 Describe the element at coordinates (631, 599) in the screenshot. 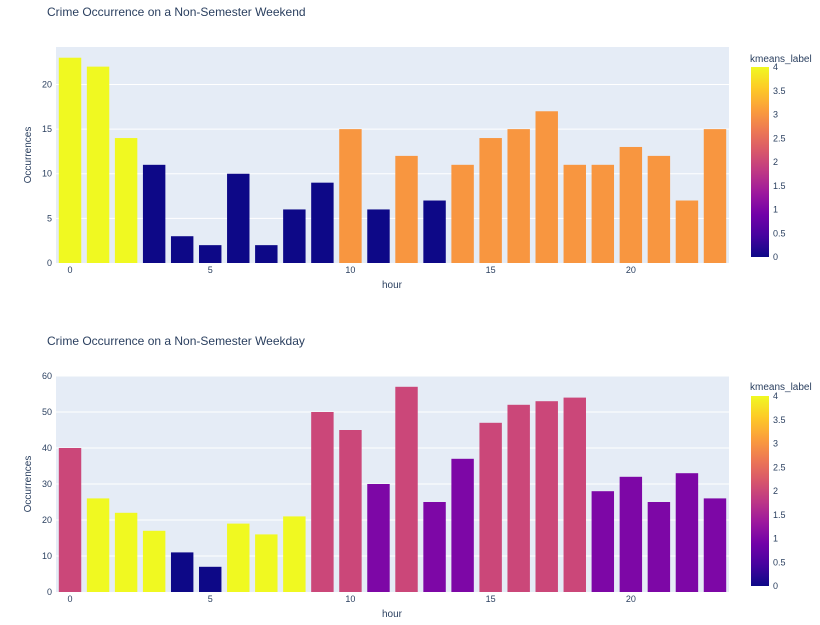

I see `weekday-x-tick-label: 20` at that location.